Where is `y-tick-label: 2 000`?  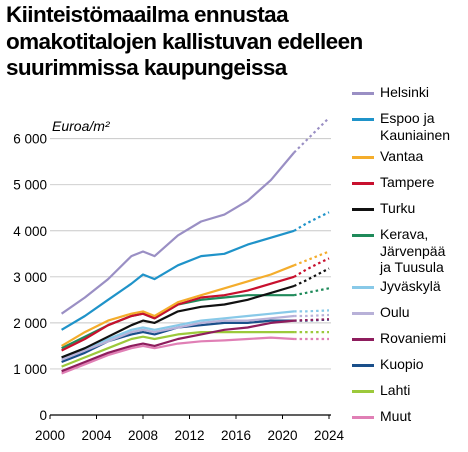 y-tick-label: 2 000 is located at coordinates (30, 323).